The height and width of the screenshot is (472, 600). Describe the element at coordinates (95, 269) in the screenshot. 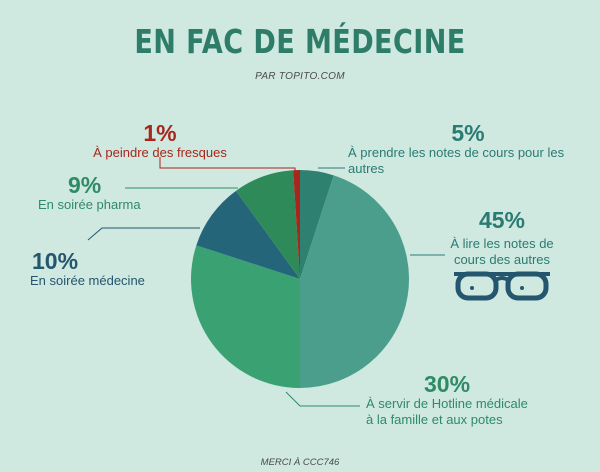

I see `label-soiree-medecine: 10% En soirée médecine` at that location.